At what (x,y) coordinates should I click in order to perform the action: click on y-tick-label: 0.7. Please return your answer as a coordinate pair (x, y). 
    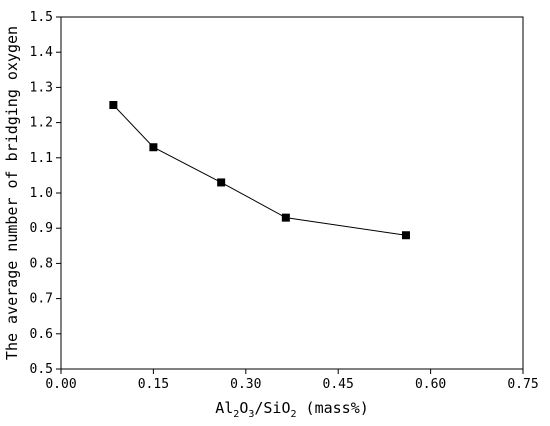
    Looking at the image, I should click on (41, 299).